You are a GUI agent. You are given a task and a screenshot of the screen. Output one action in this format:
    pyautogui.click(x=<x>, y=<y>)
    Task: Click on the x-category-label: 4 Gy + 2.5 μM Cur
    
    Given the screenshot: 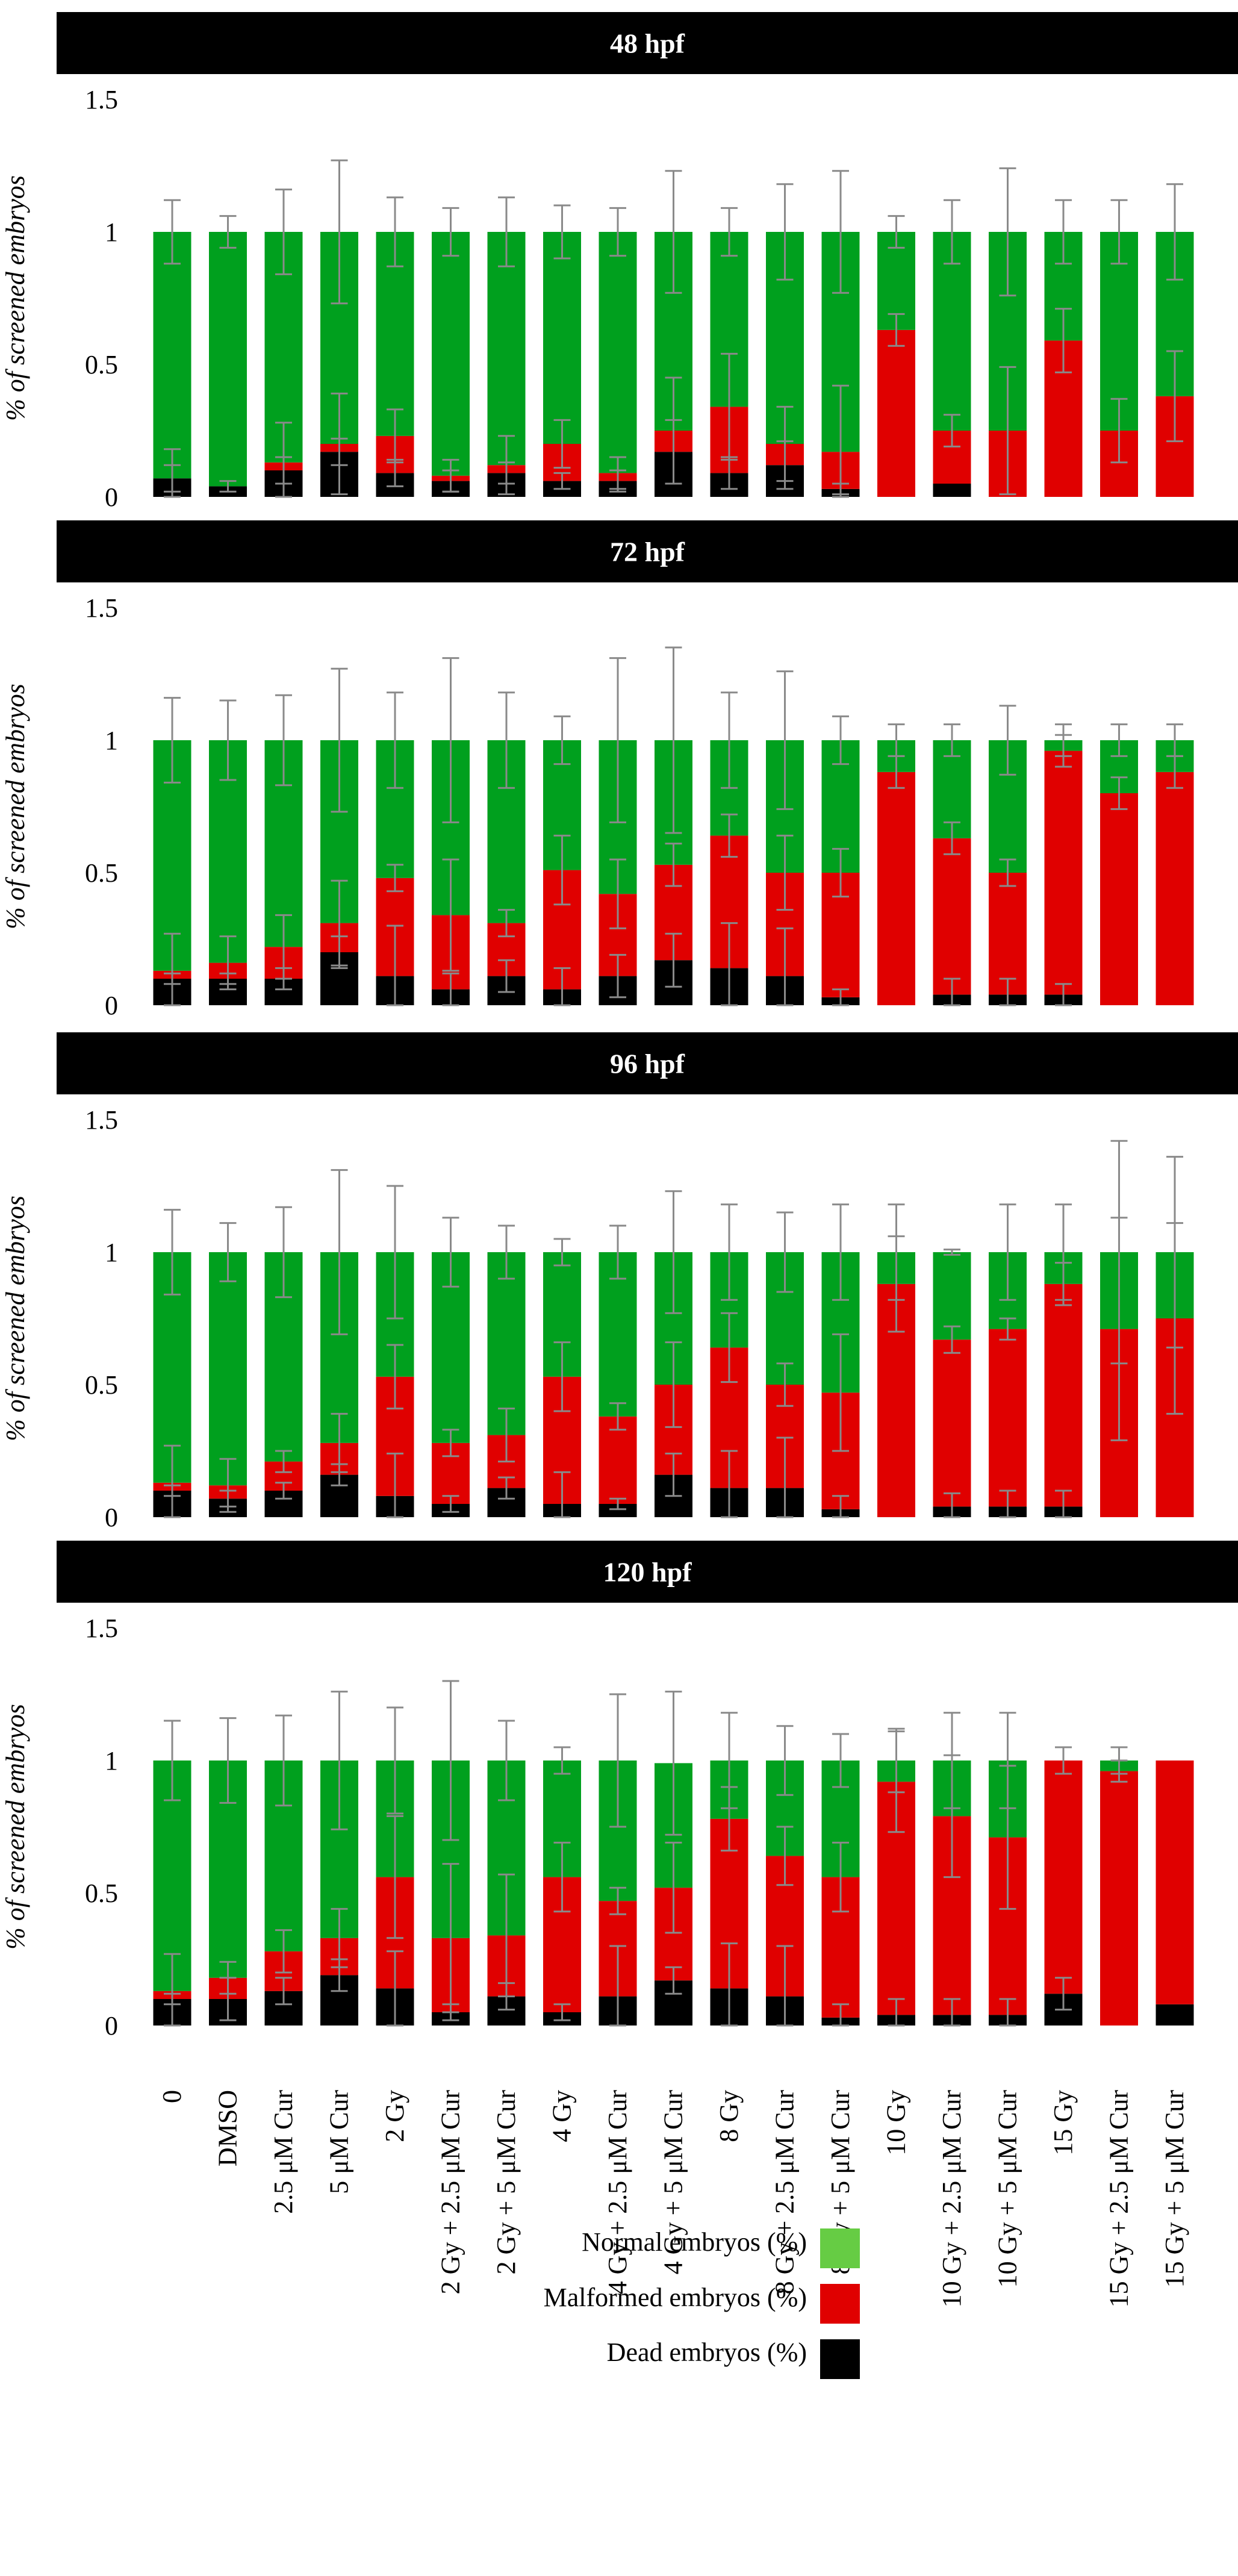 What is the action you would take?
    pyautogui.click(x=617, y=2192)
    